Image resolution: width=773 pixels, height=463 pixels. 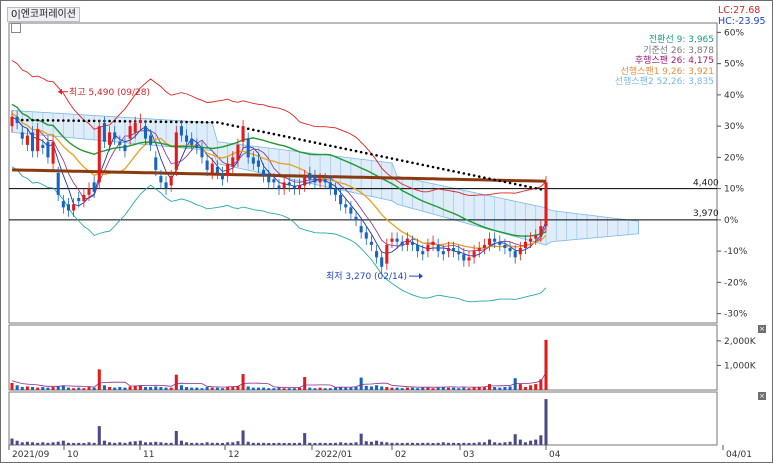 What do you see at coordinates (740, 366) in the screenshot?
I see `volume-tick-label: 1,000K` at bounding box center [740, 366].